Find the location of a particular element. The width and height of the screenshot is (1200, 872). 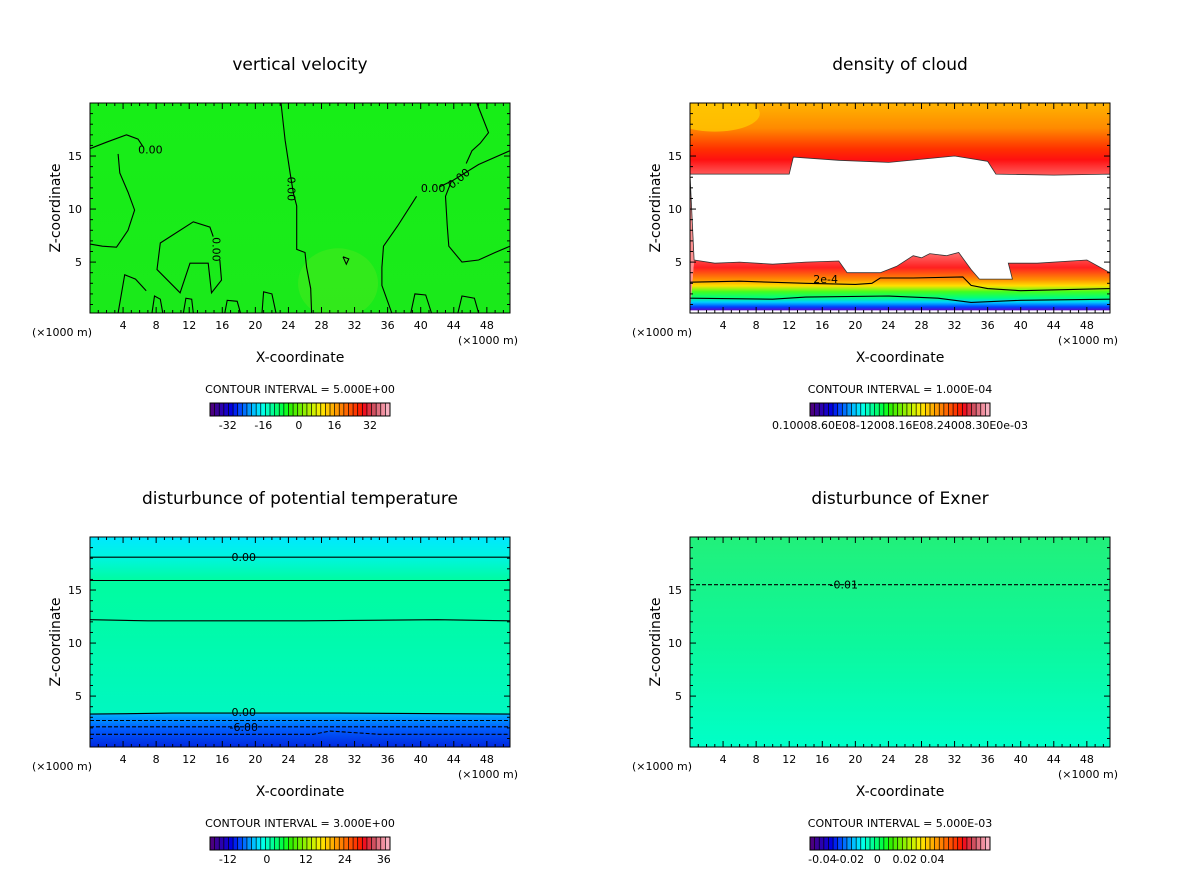

contour-interval: CONTOUR INTERVAL = 3.000E+00 is located at coordinates (300, 823).